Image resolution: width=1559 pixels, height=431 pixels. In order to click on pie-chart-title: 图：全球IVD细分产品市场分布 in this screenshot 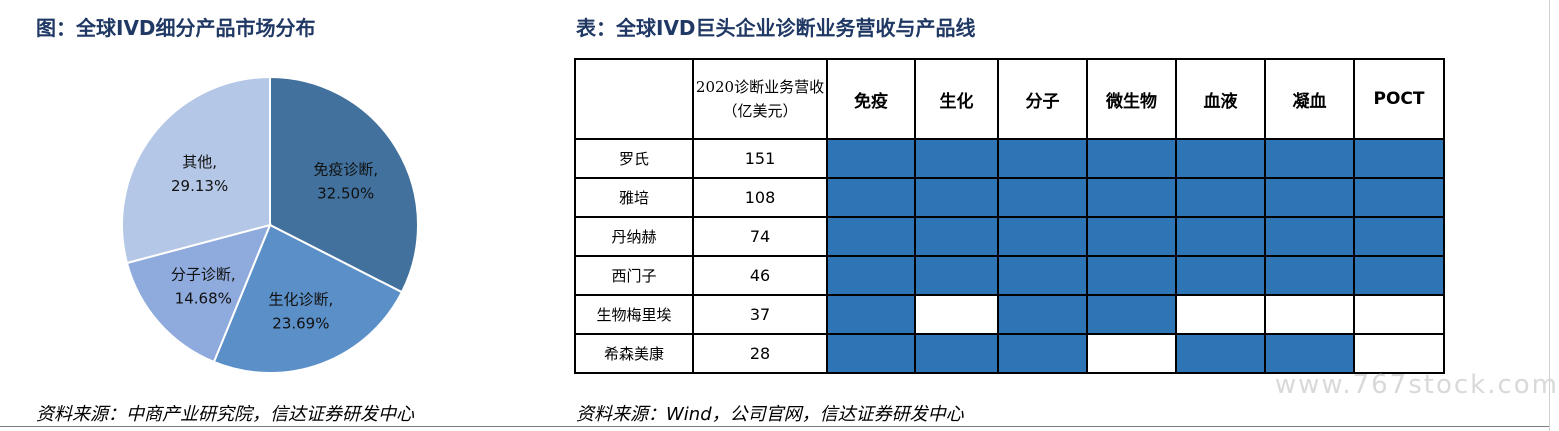, I will do `click(176, 28)`.